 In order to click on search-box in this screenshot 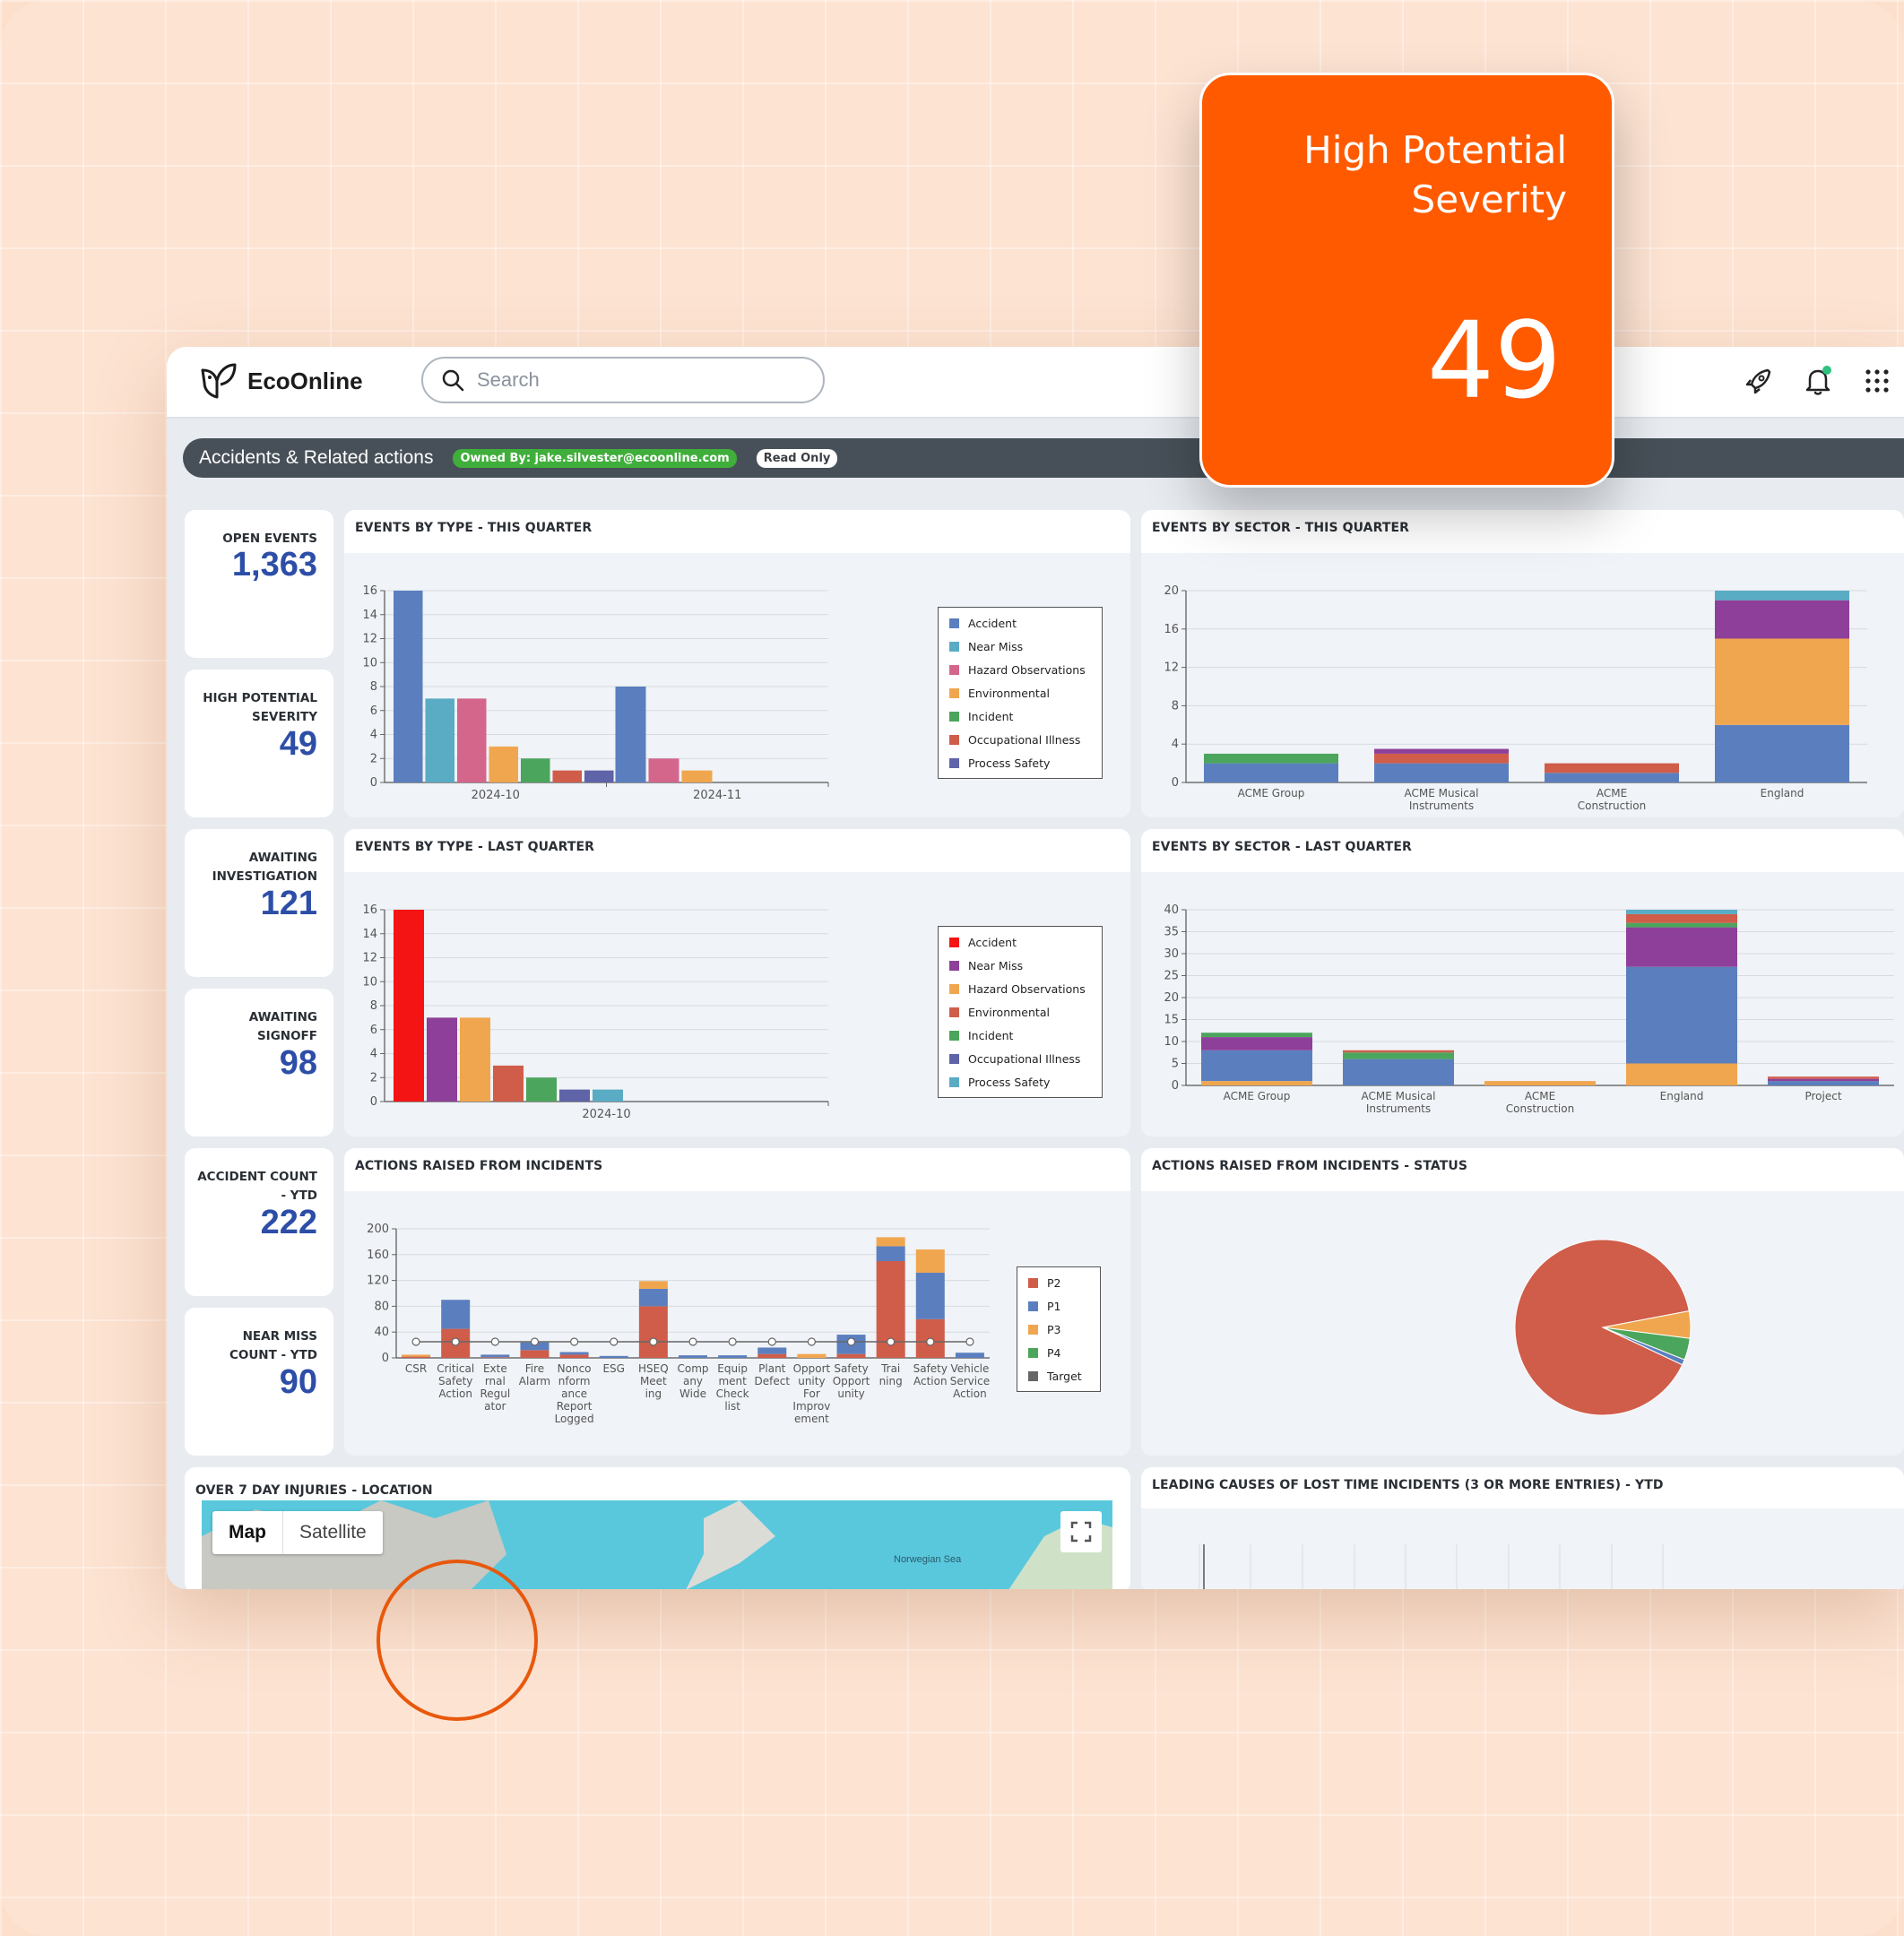, I will do `click(623, 380)`.